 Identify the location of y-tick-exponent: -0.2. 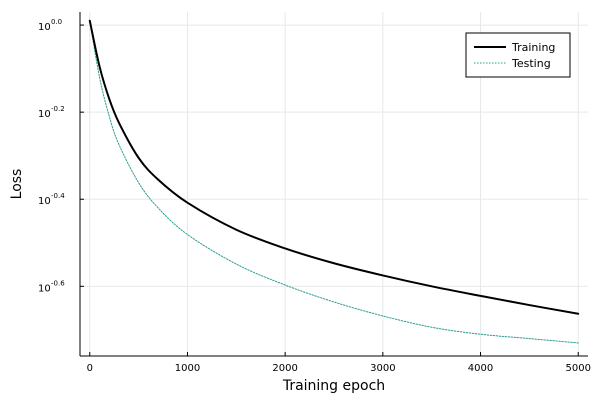
(58, 109).